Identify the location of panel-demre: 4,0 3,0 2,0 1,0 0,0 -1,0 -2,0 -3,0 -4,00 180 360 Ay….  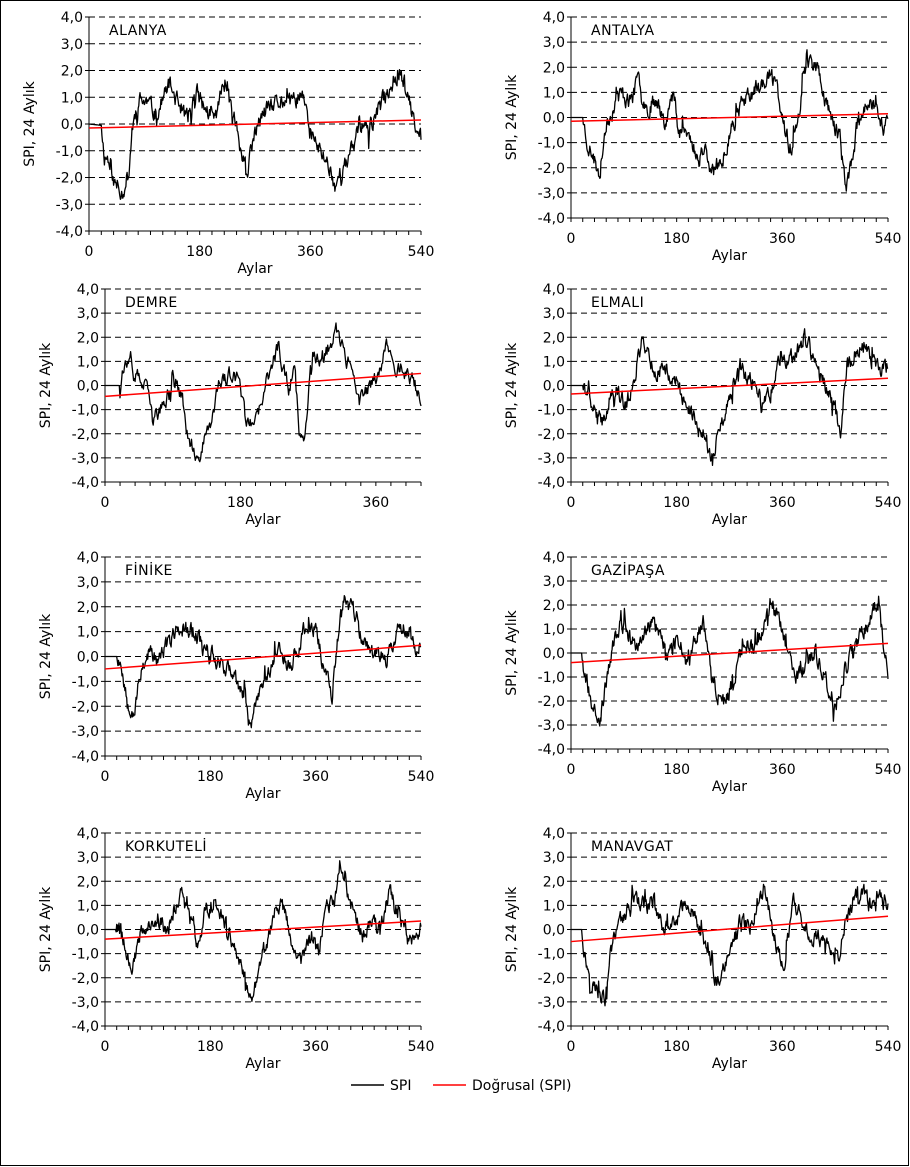
(230, 405).